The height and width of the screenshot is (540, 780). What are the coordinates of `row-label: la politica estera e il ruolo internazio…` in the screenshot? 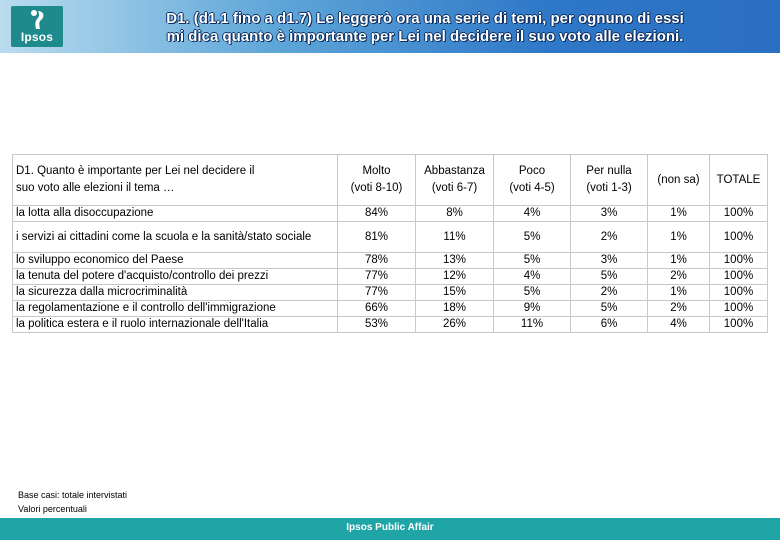 It's located at (175, 324).